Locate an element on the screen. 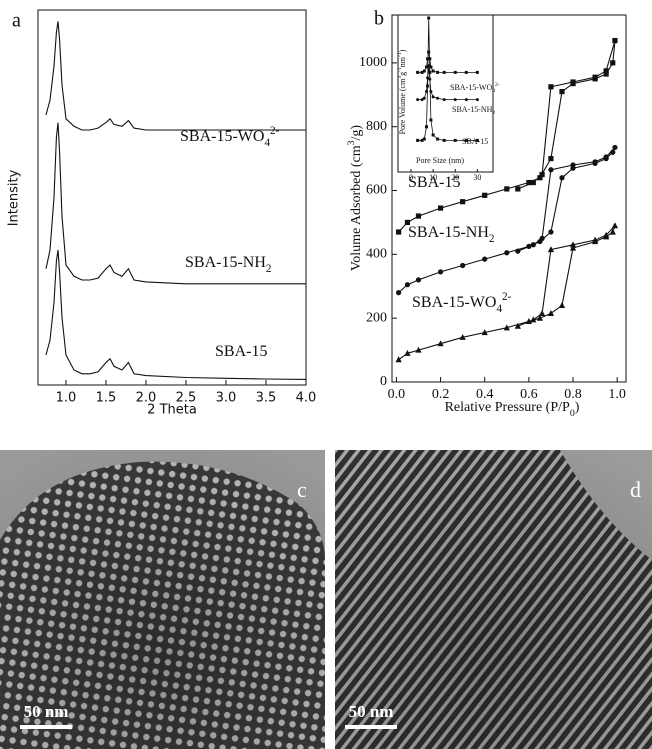 The image size is (652, 749). panel-label: b is located at coordinates (379, 19).